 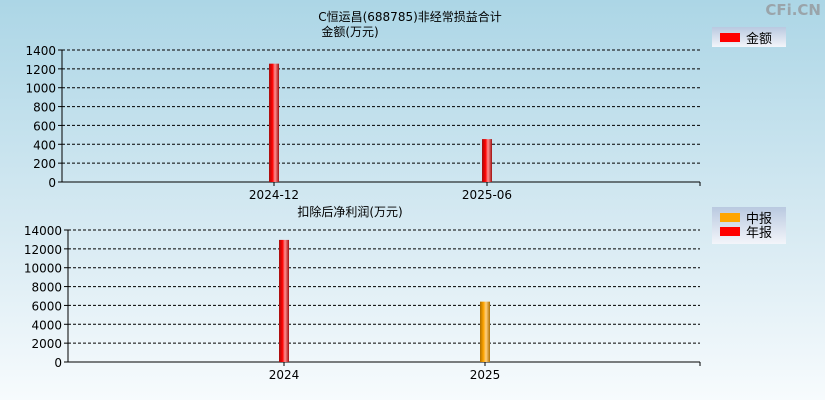 I want to click on legend-label: 年报, so click(x=759, y=233).